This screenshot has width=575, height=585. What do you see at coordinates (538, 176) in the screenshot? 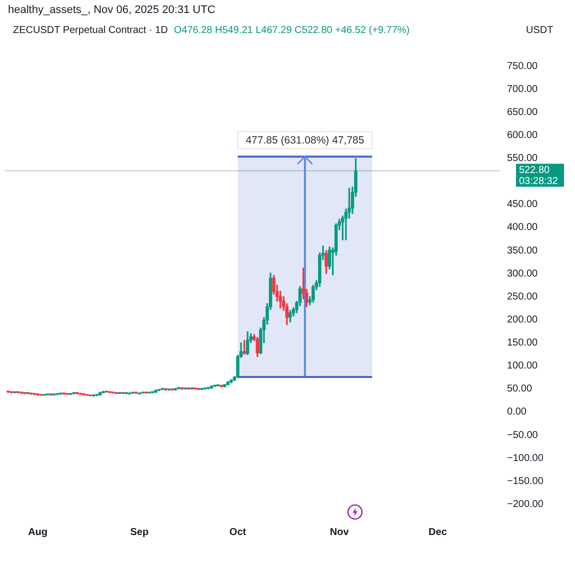
I see `ref-line-label: 522.80 03:28:32` at bounding box center [538, 176].